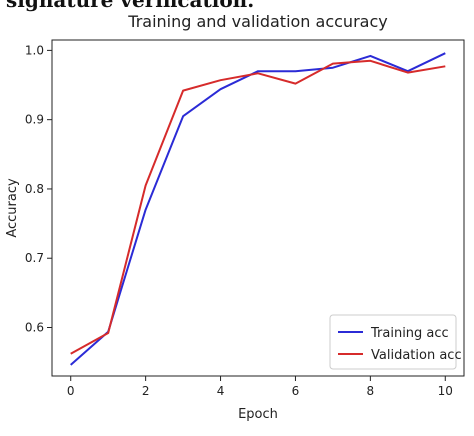 This screenshot has height=436, width=474. What do you see at coordinates (257, 21) in the screenshot?
I see `chart-title: Training and validation accuracy` at bounding box center [257, 21].